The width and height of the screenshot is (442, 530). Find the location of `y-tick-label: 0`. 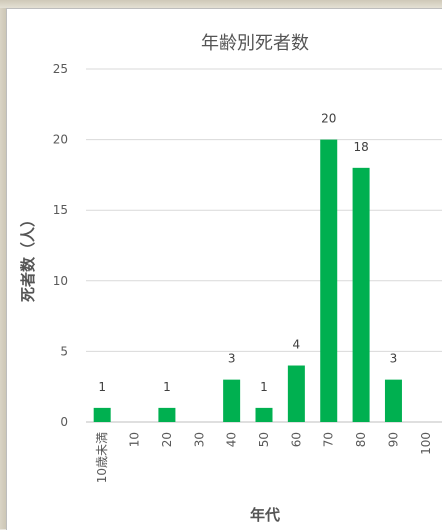

y-tick-label: 0 is located at coordinates (64, 422).